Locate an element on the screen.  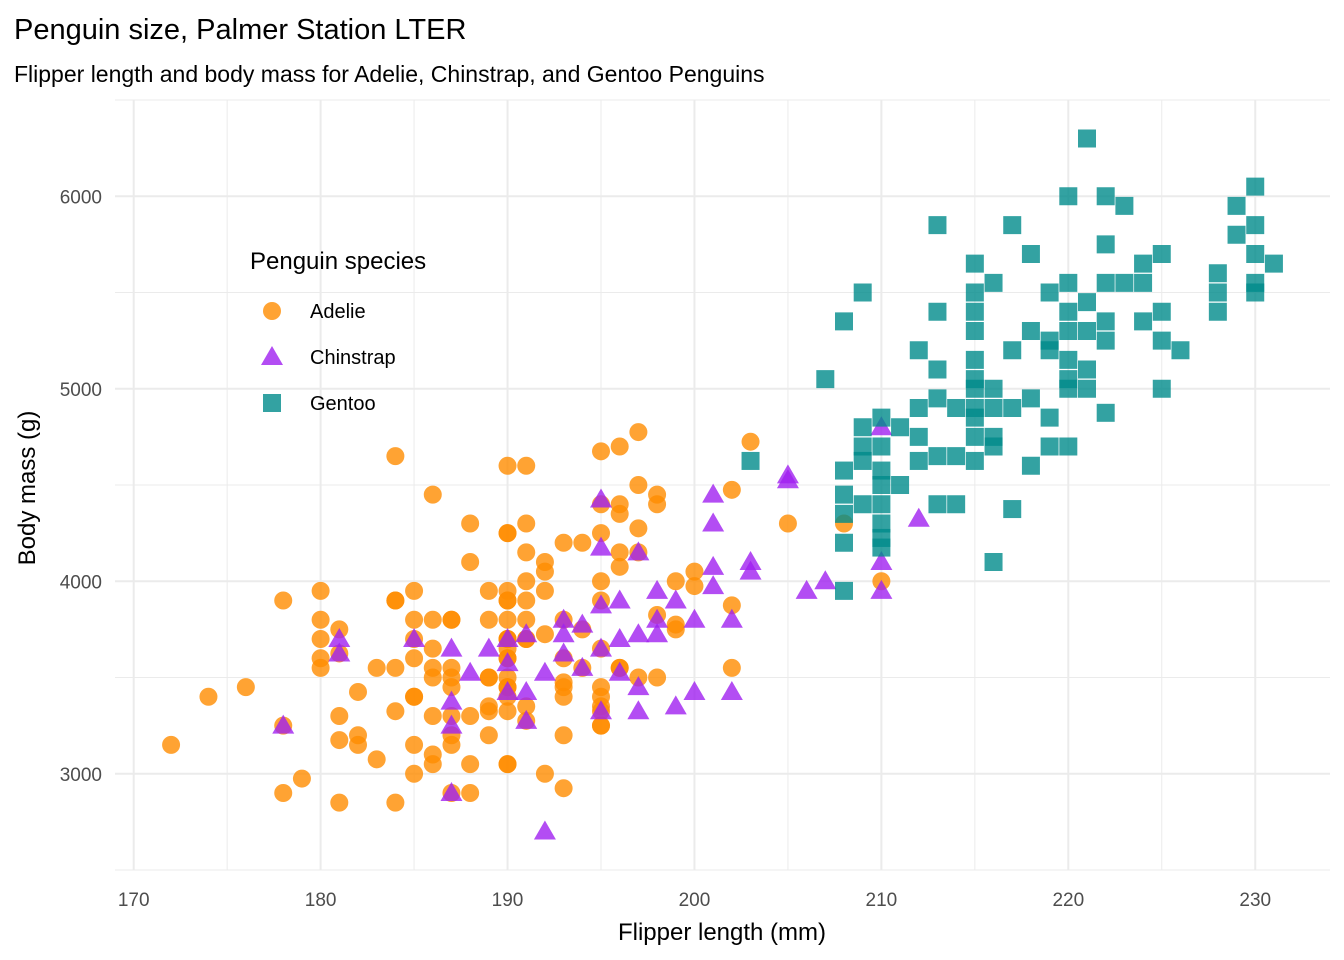
x-tick-label: 220 is located at coordinates (1068, 900).